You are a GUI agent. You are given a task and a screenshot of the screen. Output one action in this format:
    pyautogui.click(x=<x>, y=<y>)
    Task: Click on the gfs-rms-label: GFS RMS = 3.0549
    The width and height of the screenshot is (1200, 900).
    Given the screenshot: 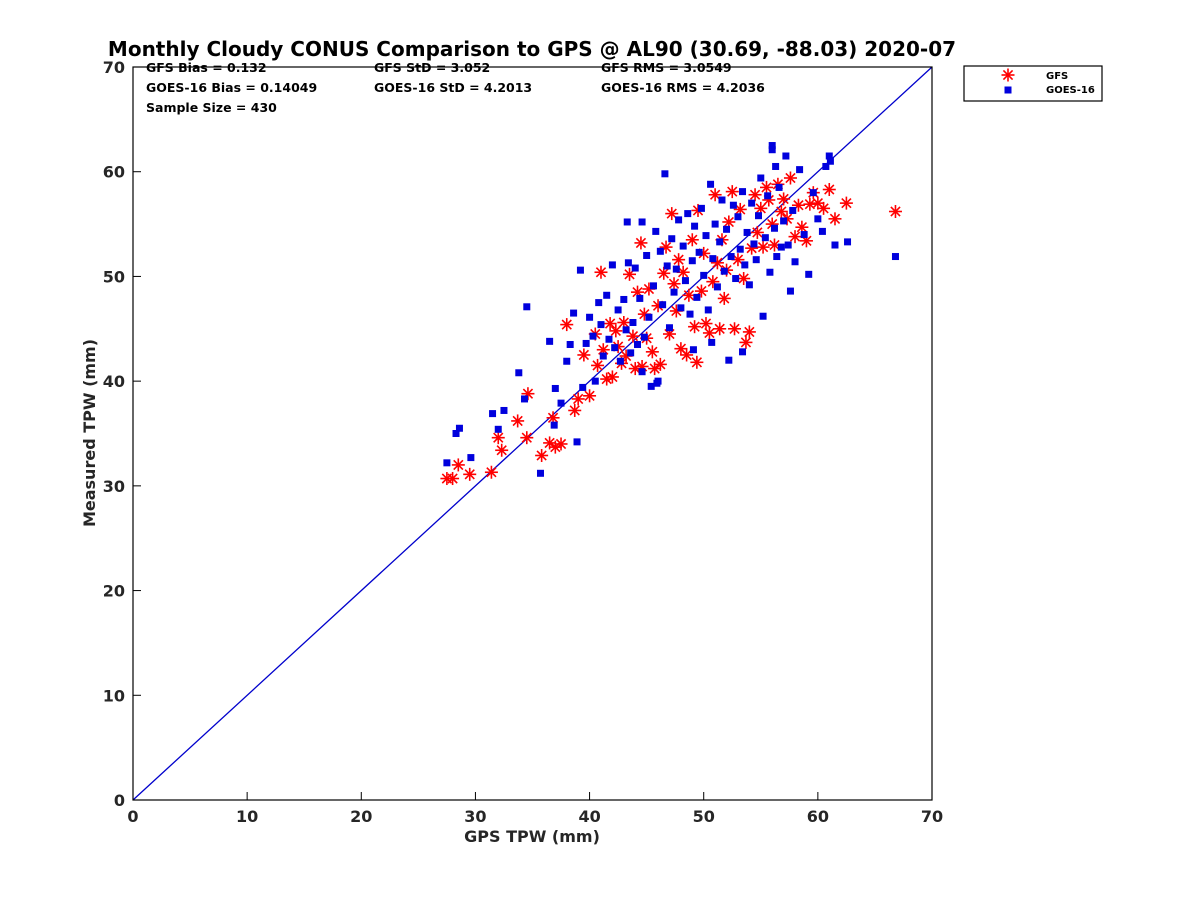 What is the action you would take?
    pyautogui.click(x=666, y=67)
    